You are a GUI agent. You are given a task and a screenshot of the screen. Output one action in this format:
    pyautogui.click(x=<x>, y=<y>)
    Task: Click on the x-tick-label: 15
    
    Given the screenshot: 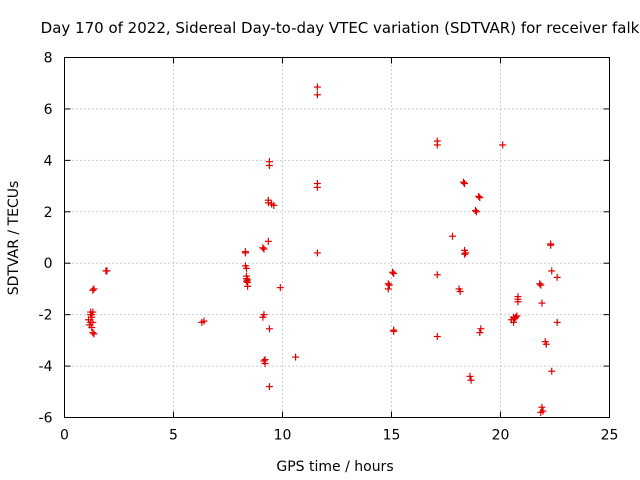 What is the action you would take?
    pyautogui.click(x=392, y=436)
    